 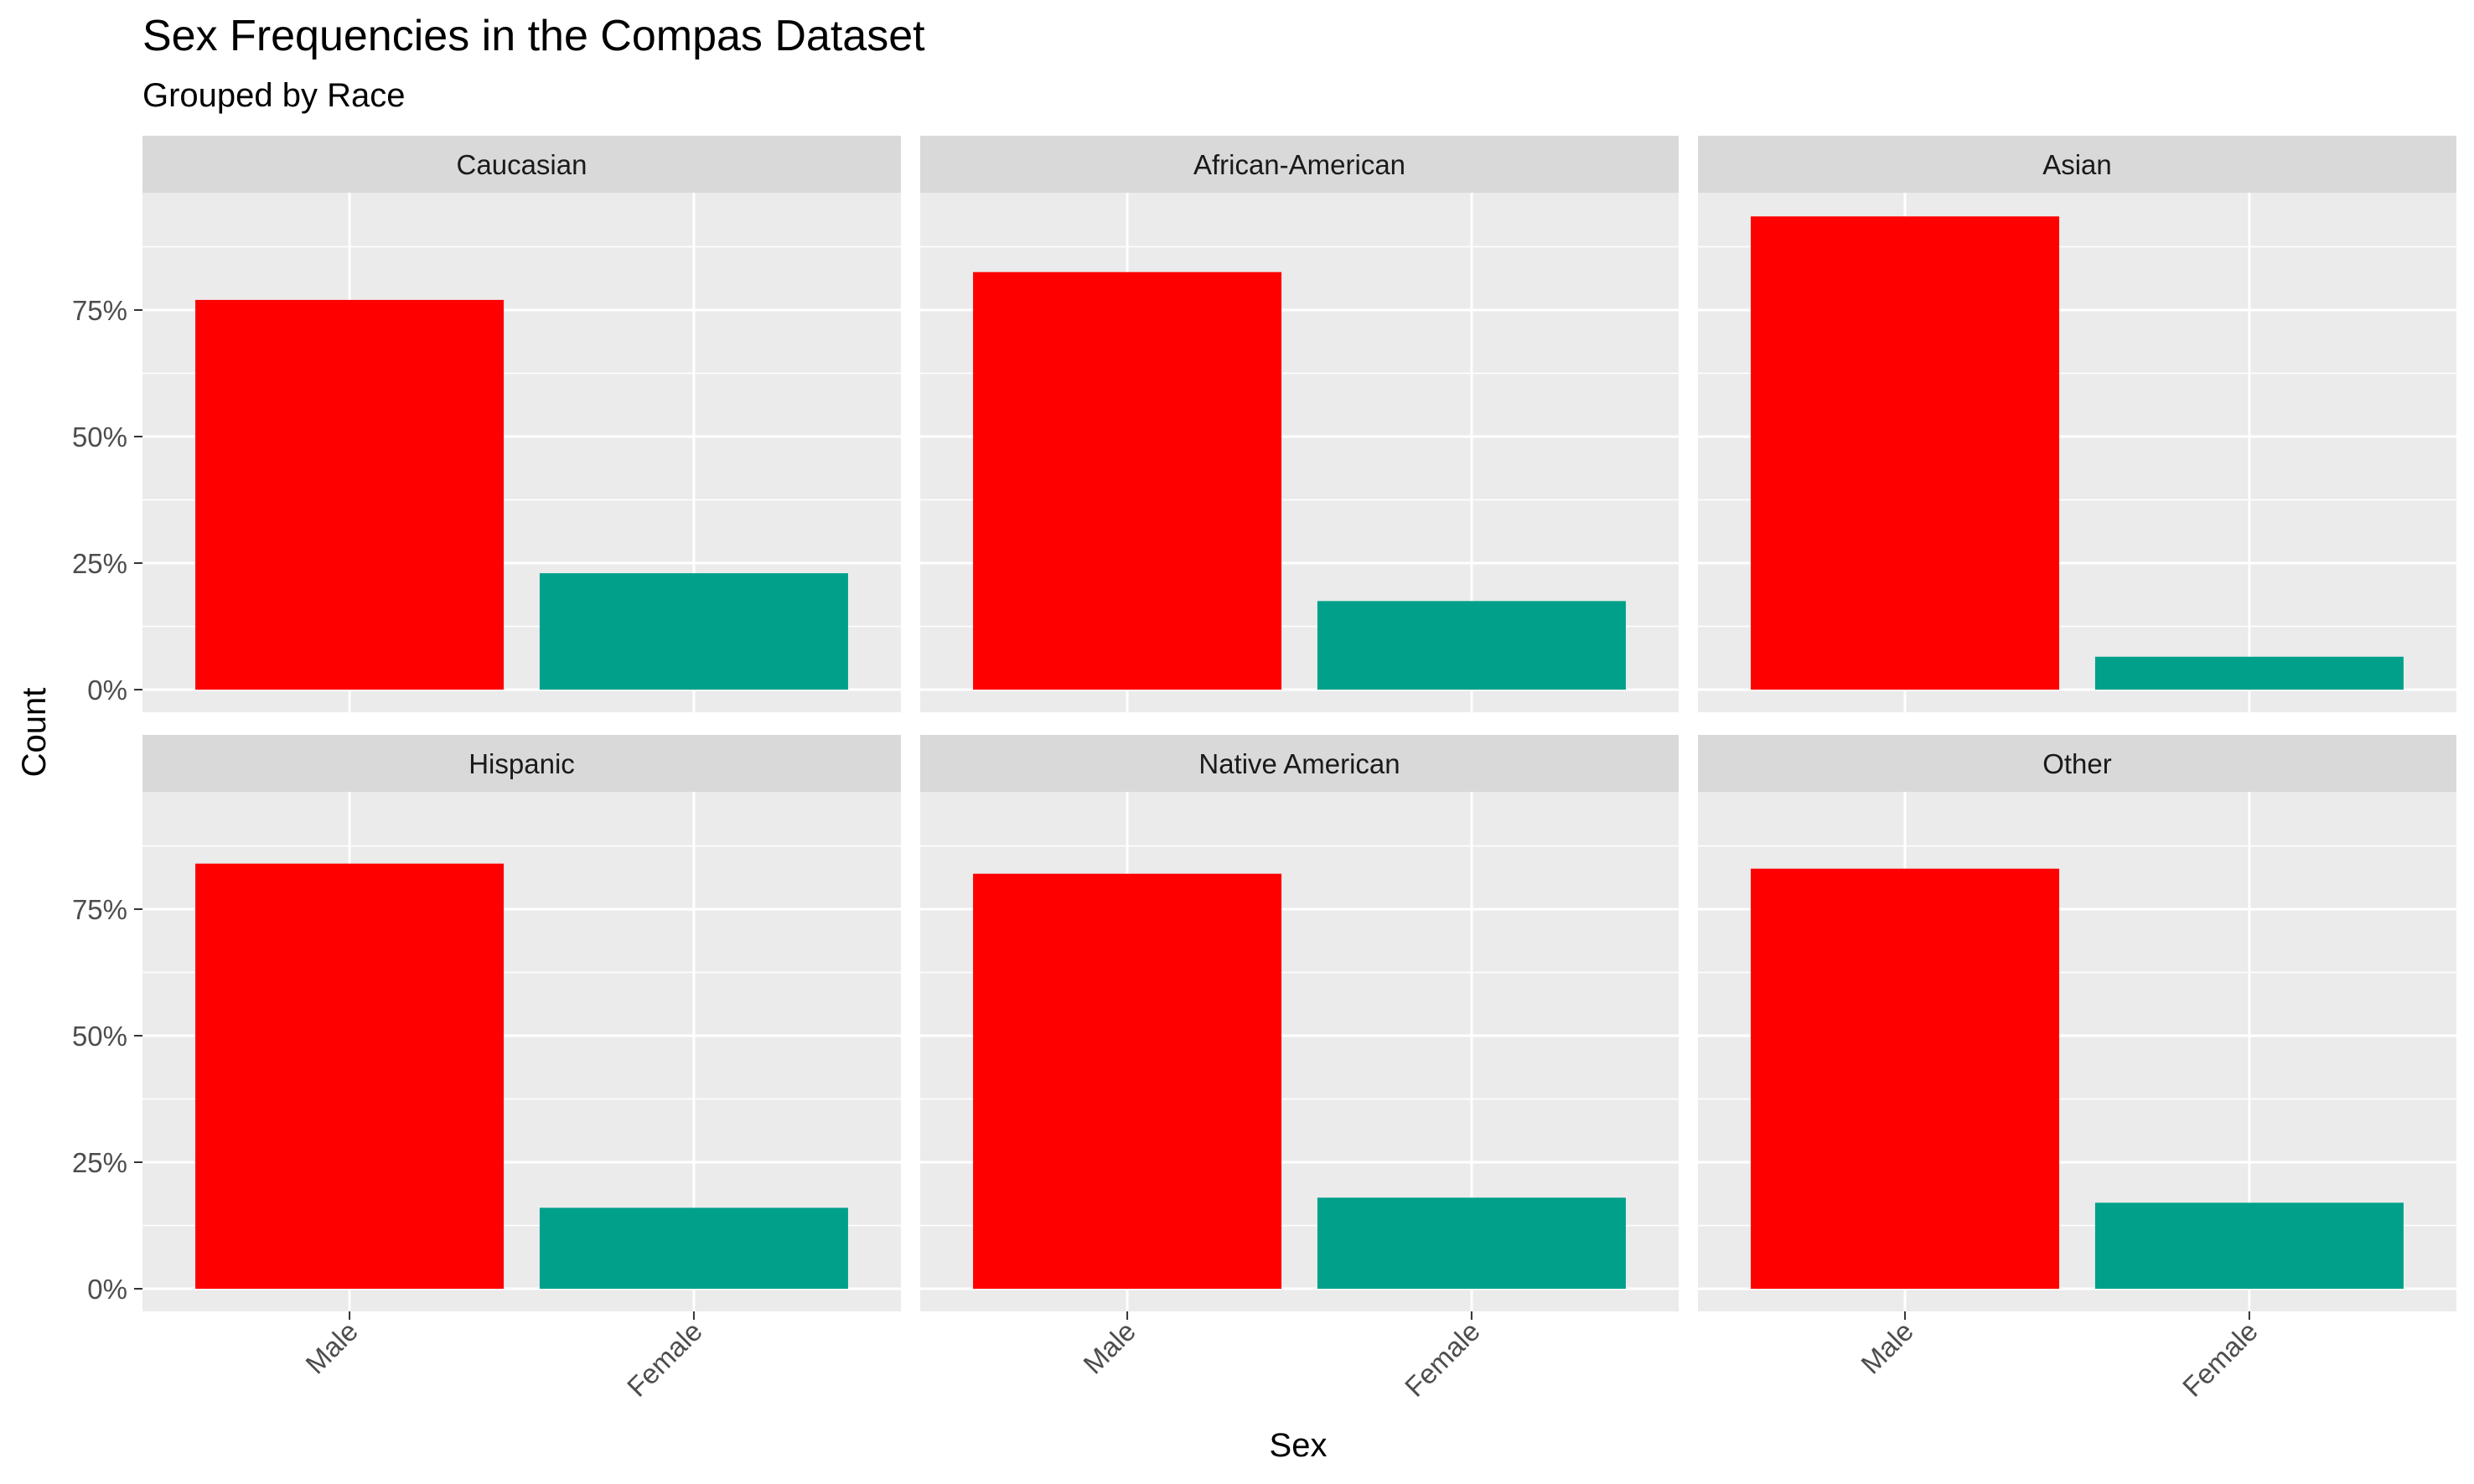 I want to click on facet-strip-label: African-American, so click(x=1299, y=165).